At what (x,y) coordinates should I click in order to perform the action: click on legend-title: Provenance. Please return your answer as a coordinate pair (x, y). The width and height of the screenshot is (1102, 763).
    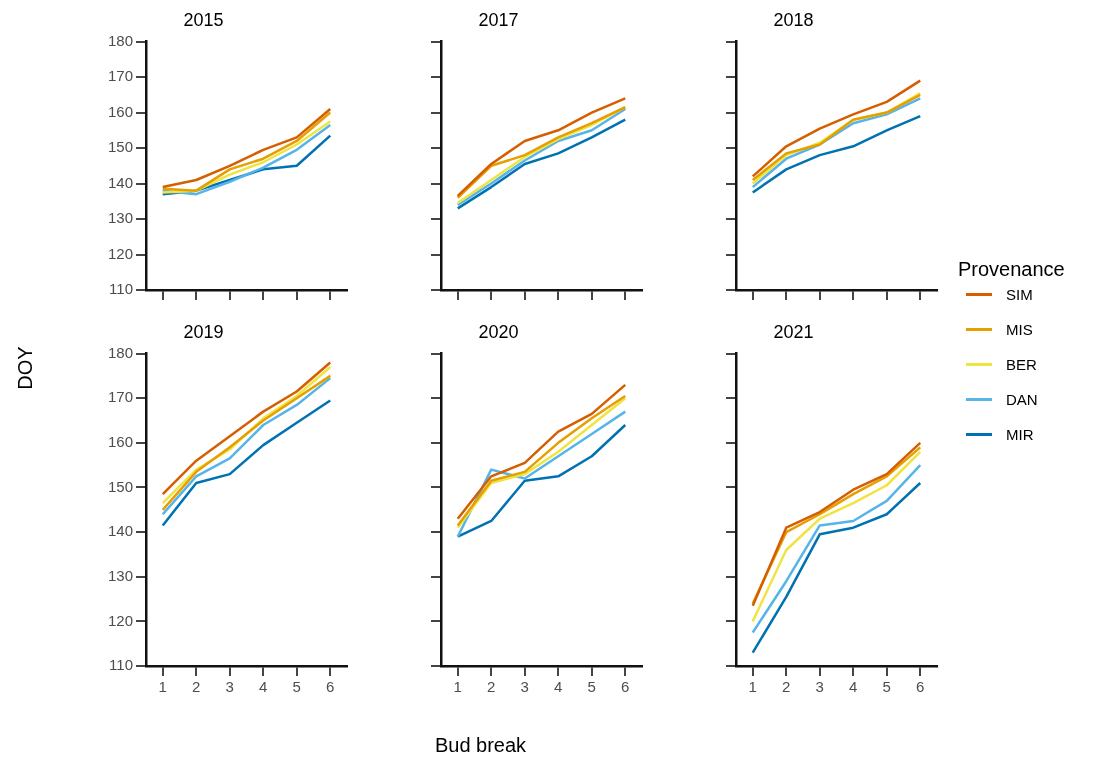
    Looking at the image, I should click on (1011, 269).